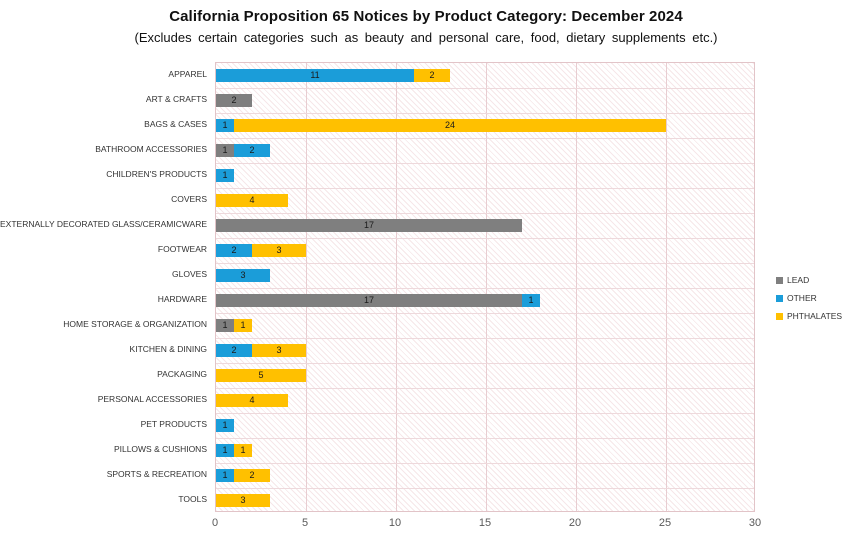 This screenshot has height=542, width=852. What do you see at coordinates (802, 298) in the screenshot?
I see `legend-label: OTHER` at bounding box center [802, 298].